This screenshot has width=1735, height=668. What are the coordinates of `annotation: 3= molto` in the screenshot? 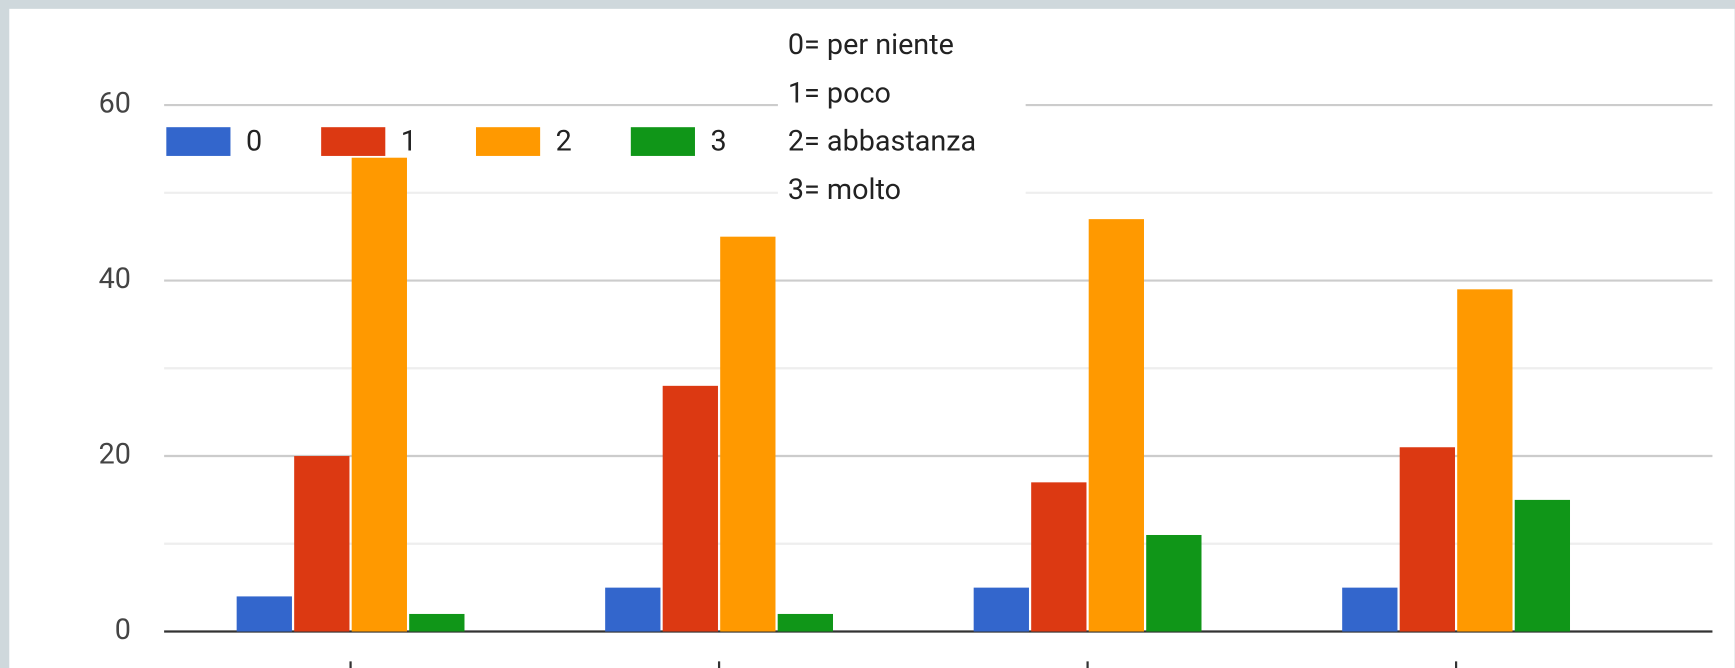 It's located at (844, 190).